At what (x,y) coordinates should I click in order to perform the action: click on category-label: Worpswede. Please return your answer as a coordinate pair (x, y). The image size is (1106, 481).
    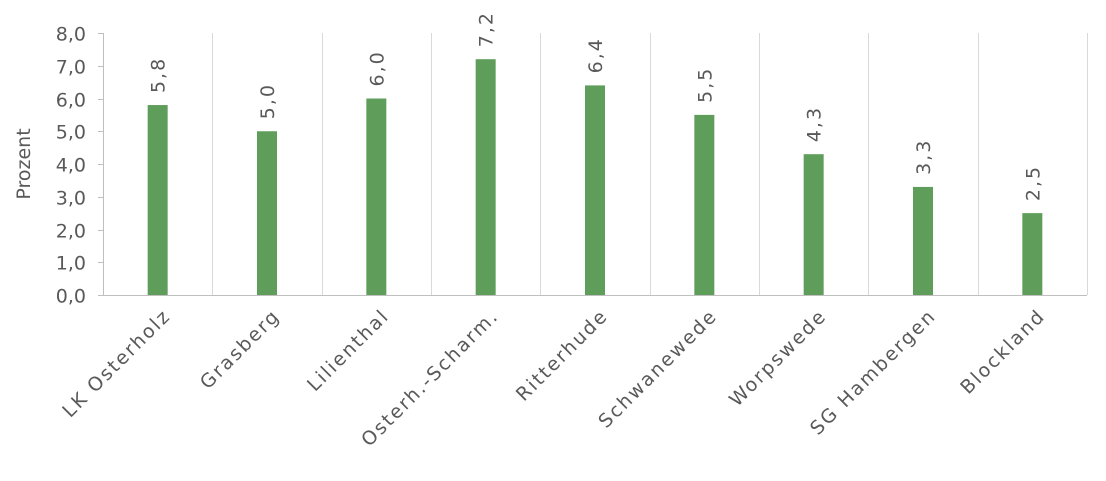
    Looking at the image, I should click on (778, 358).